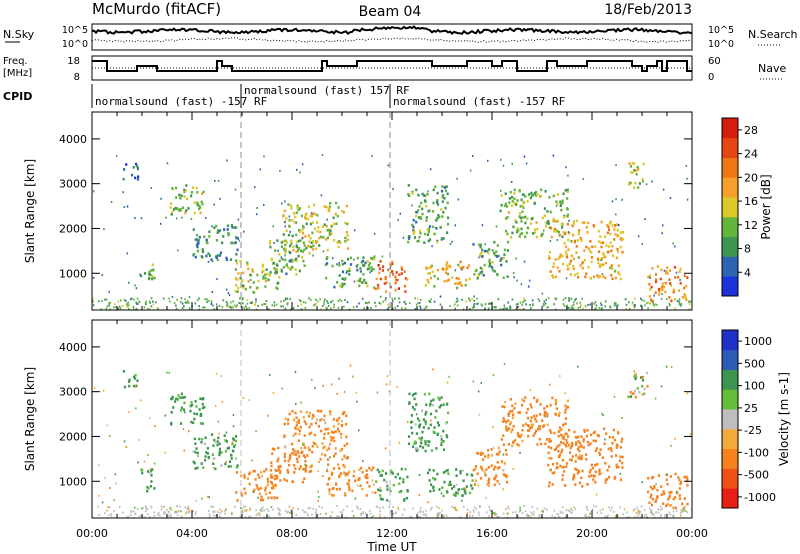 This screenshot has width=800, height=554. What do you see at coordinates (17, 96) in the screenshot?
I see `cpid-label: CPID` at bounding box center [17, 96].